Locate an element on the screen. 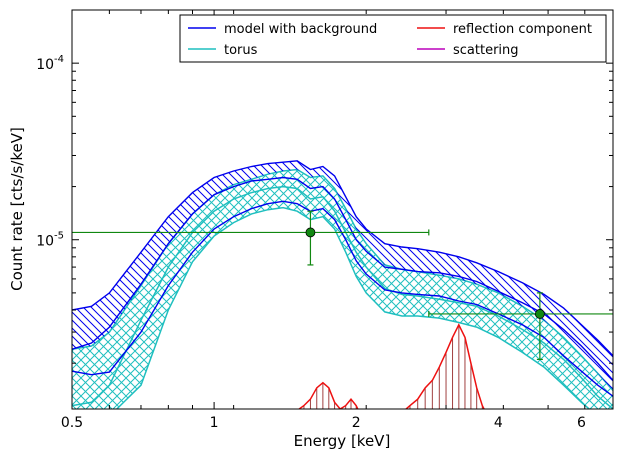 This screenshot has width=624, height=459. x-axis-label: Energy [keV] is located at coordinates (342, 441).